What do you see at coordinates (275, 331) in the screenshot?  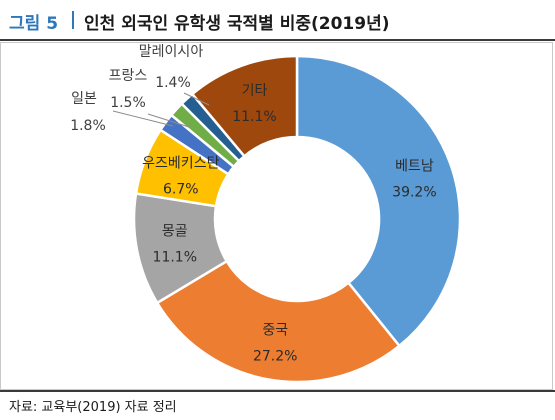 I see `slice-label-중국: 중국` at bounding box center [275, 331].